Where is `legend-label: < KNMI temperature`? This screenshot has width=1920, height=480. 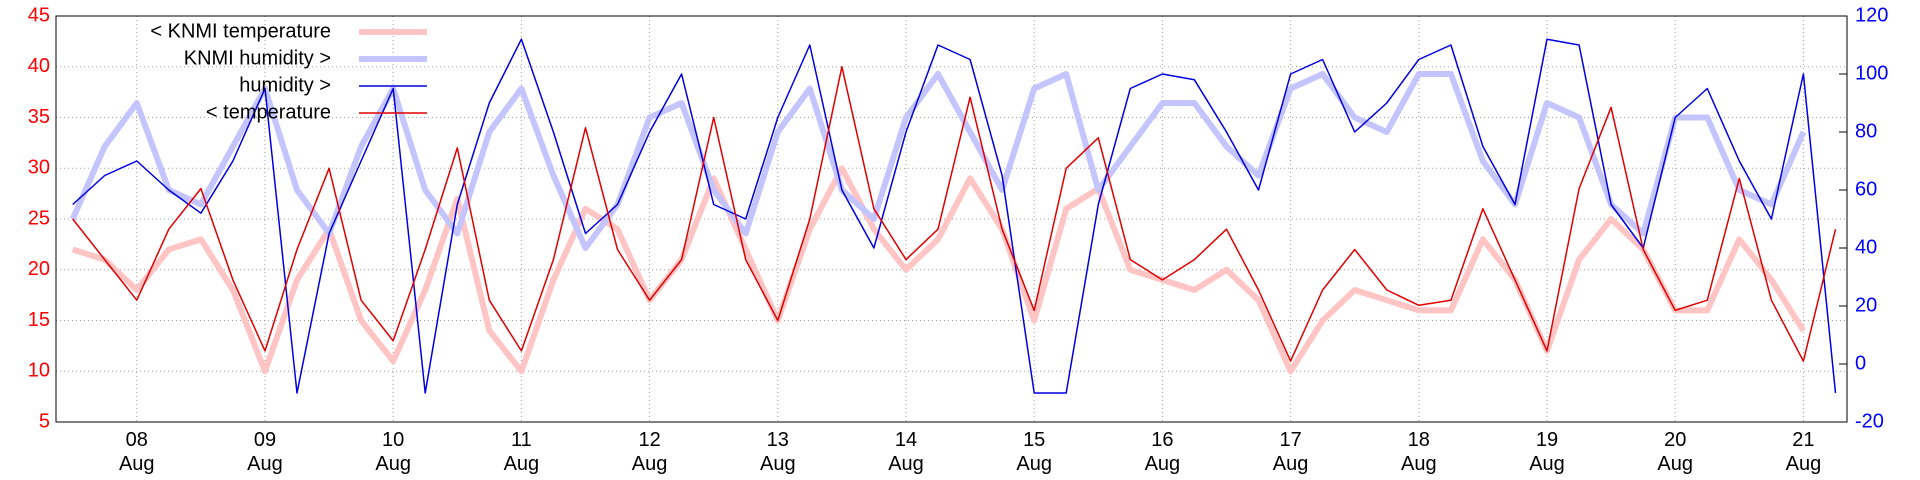 legend-label: < KNMI temperature is located at coordinates (240, 31).